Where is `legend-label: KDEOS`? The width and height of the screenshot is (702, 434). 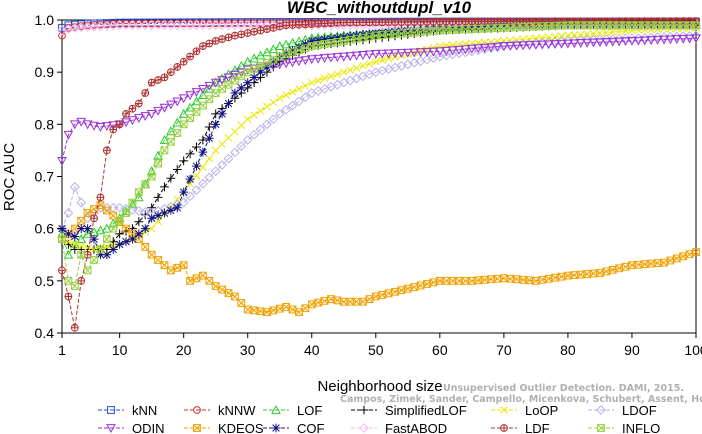
legend-label: KDEOS is located at coordinates (241, 427).